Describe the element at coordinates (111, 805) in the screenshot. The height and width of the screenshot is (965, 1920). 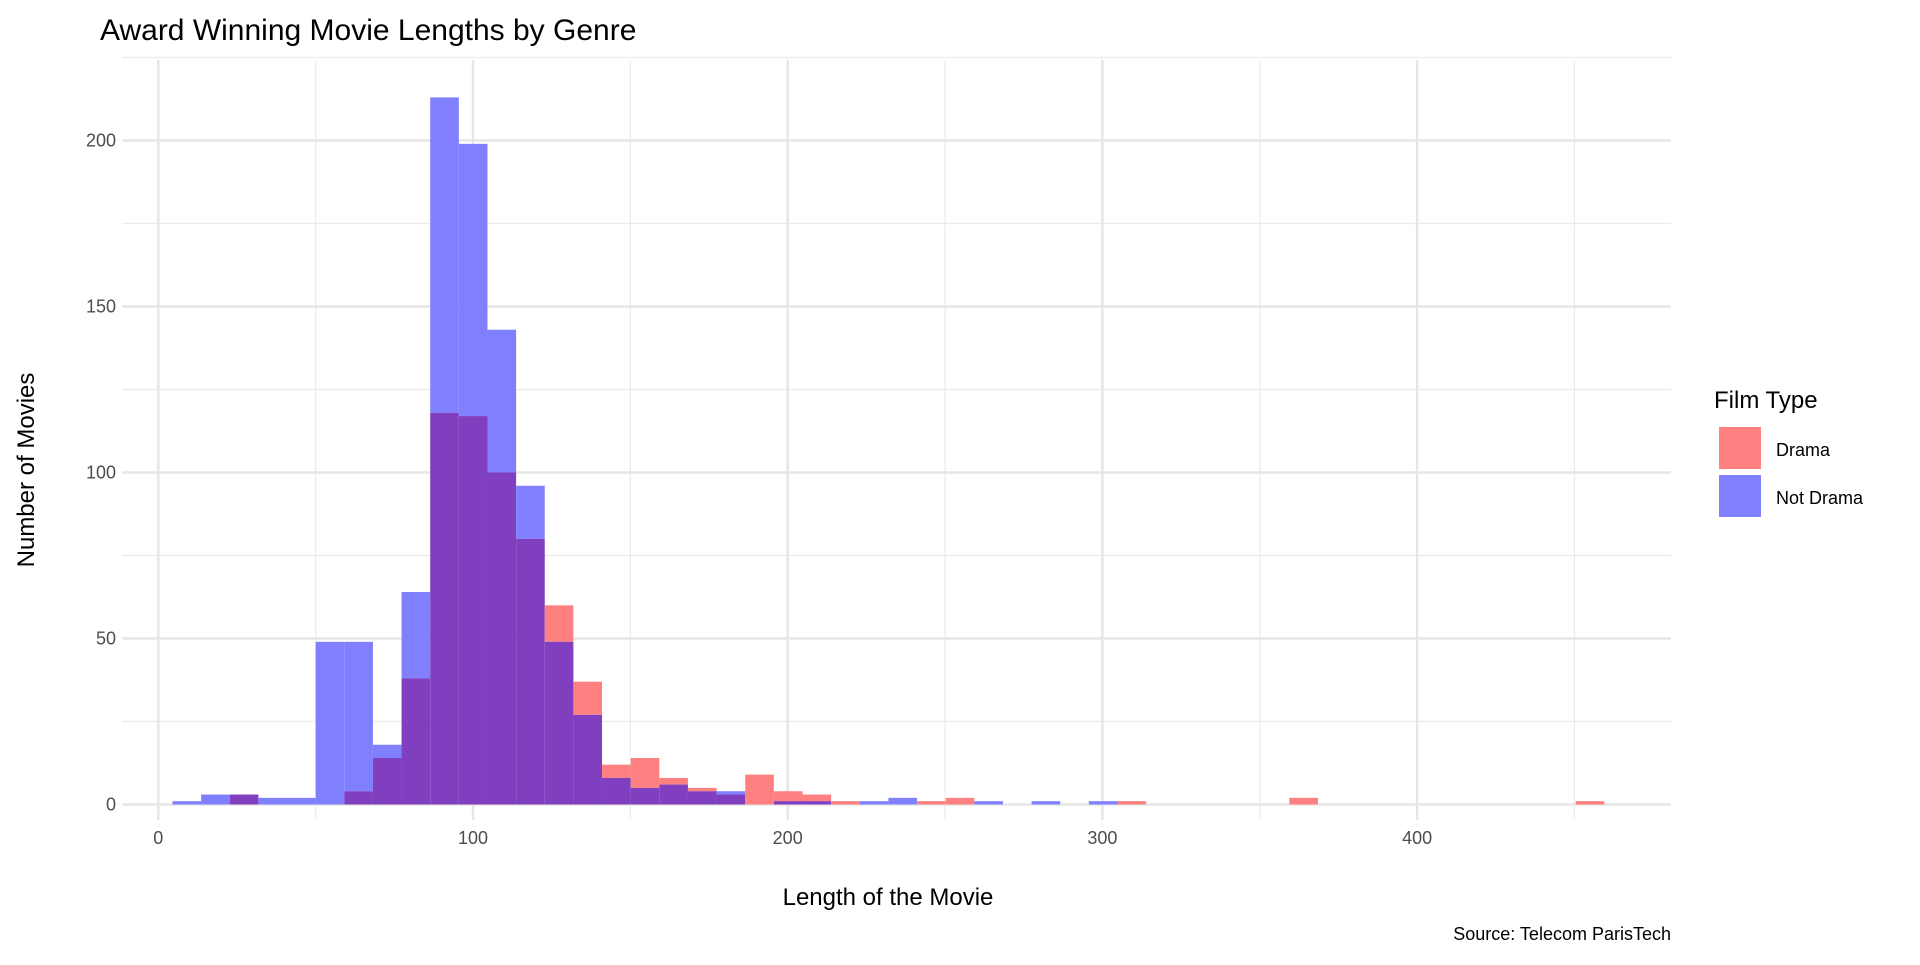
I see `y-tick-label: 0` at that location.